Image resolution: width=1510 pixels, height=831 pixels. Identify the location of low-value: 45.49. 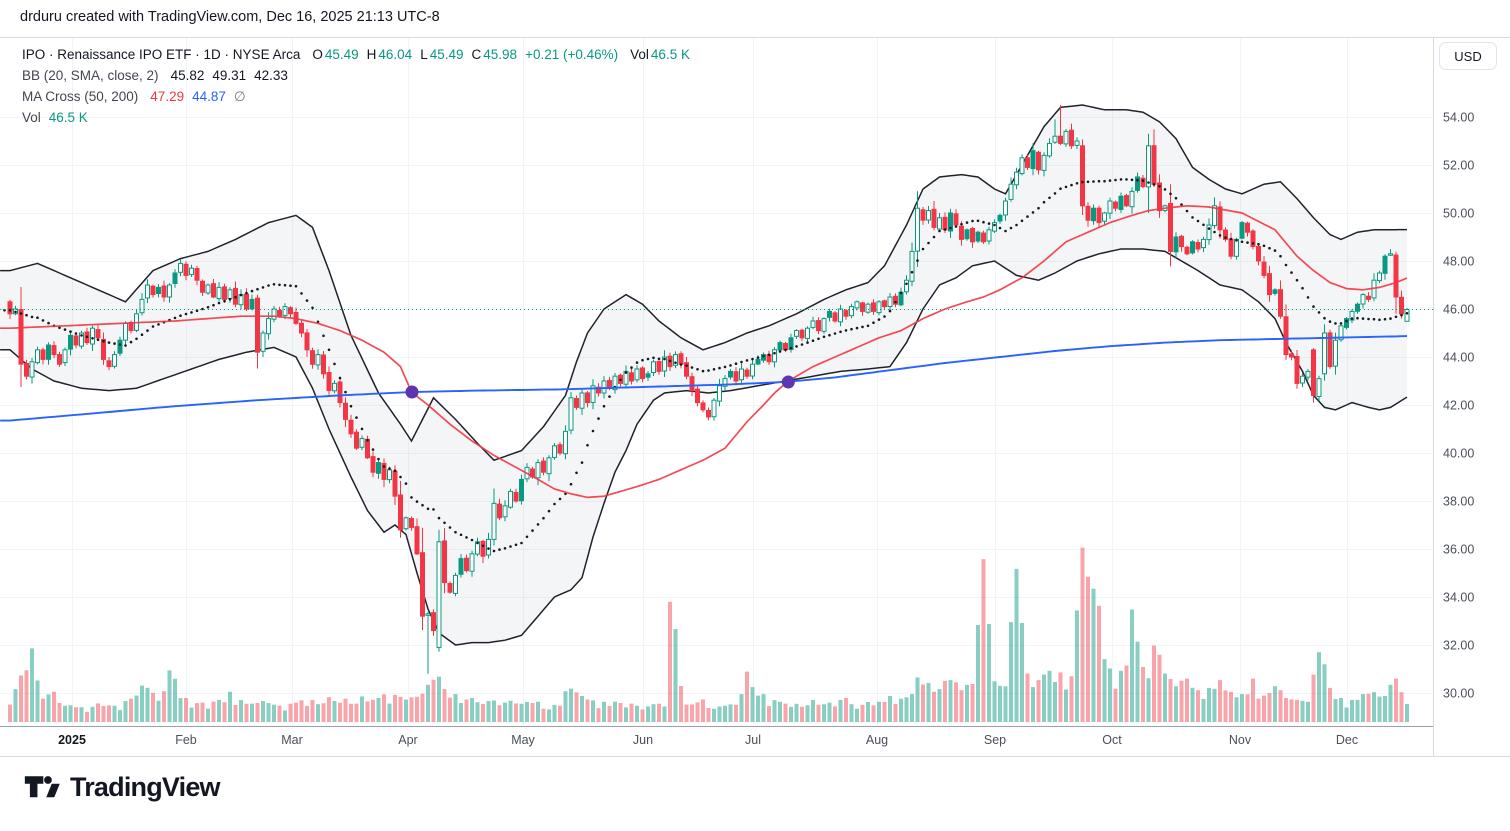
(446, 54).